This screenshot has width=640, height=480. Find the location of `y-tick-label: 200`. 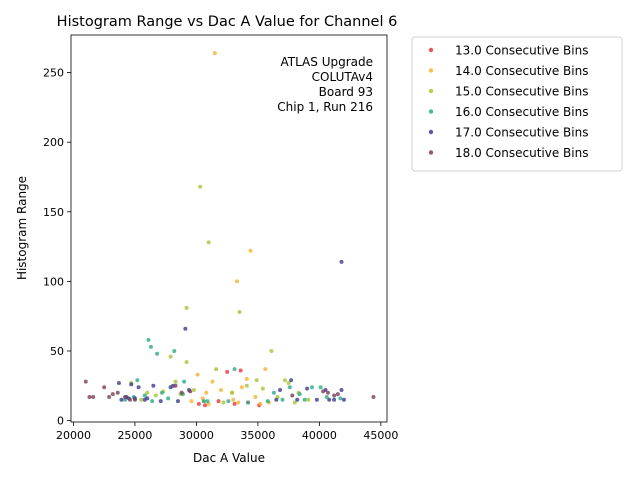

y-tick-label: 200 is located at coordinates (53, 142).